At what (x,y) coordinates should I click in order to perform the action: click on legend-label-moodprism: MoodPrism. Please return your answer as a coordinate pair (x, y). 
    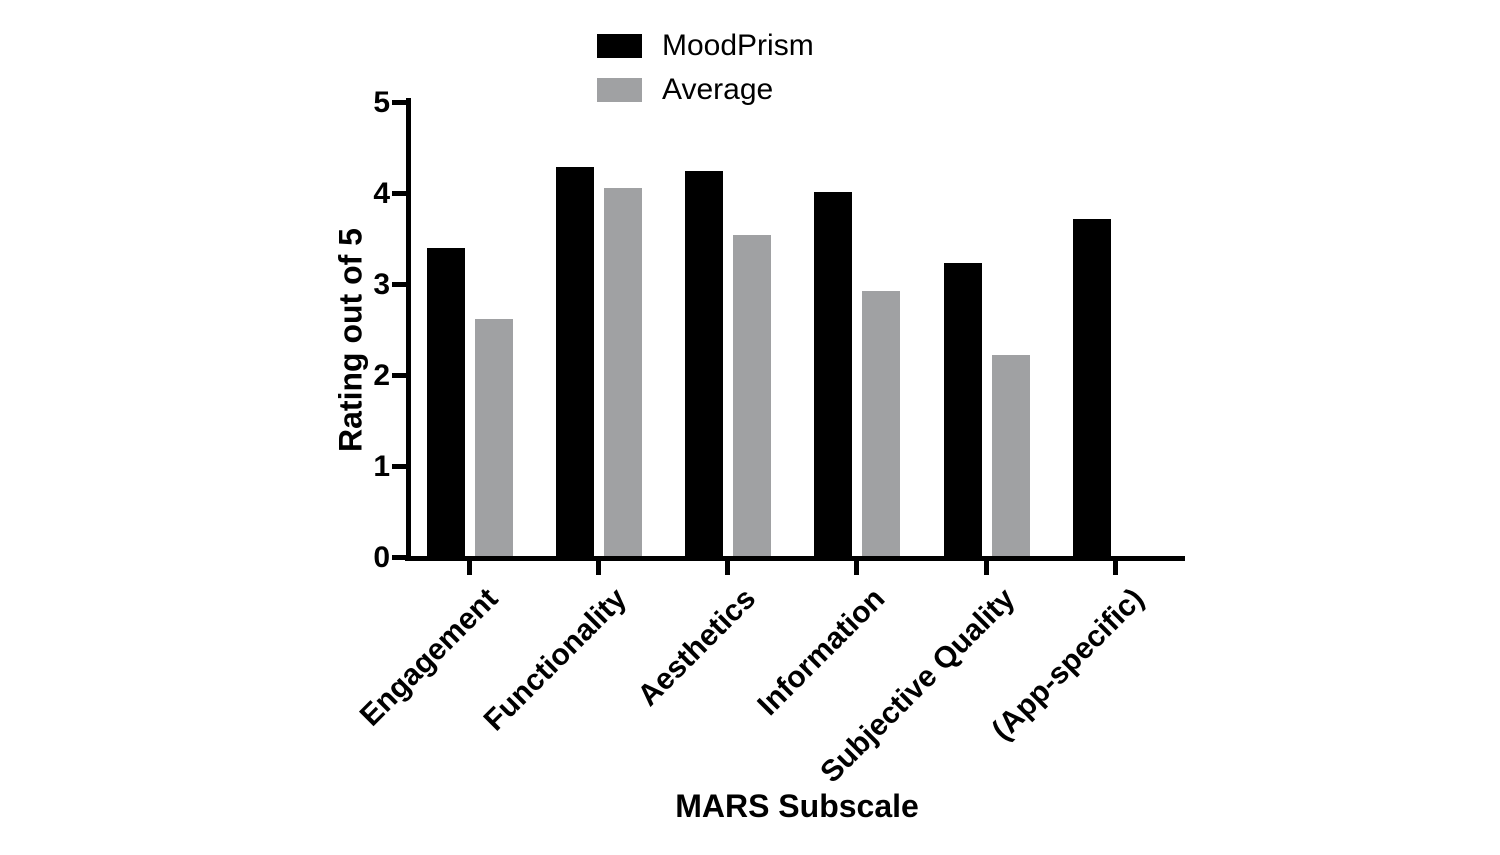
    Looking at the image, I should click on (738, 45).